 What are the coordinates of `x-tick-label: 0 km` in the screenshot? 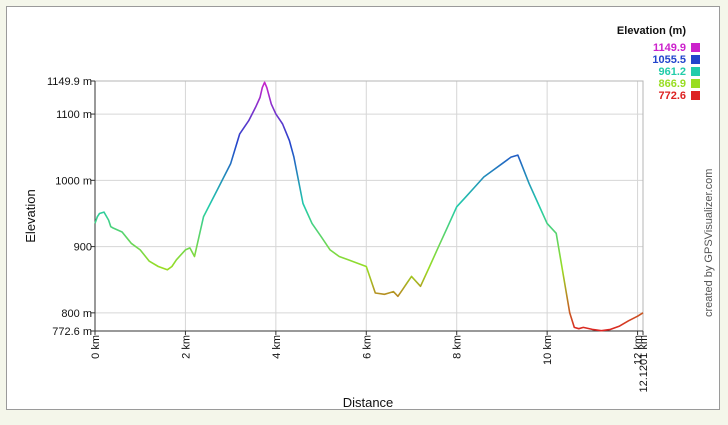 It's located at (96, 347).